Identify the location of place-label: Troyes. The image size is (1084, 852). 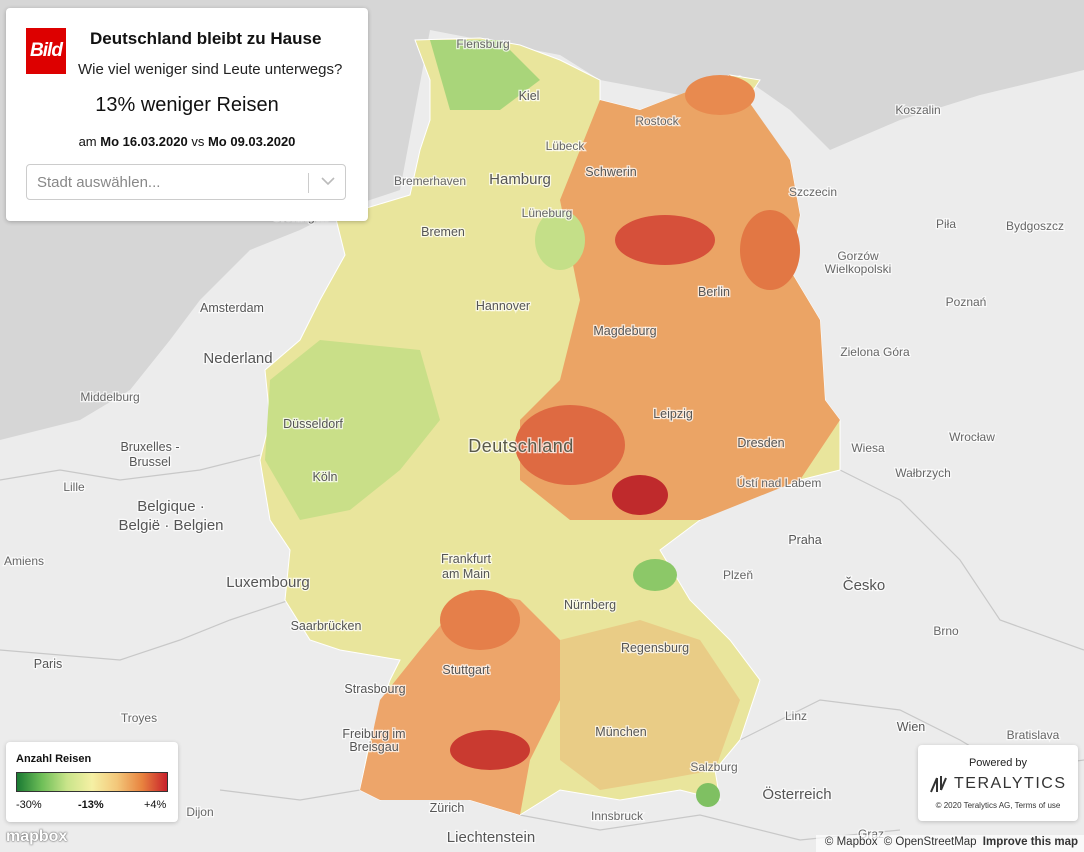
(139, 718).